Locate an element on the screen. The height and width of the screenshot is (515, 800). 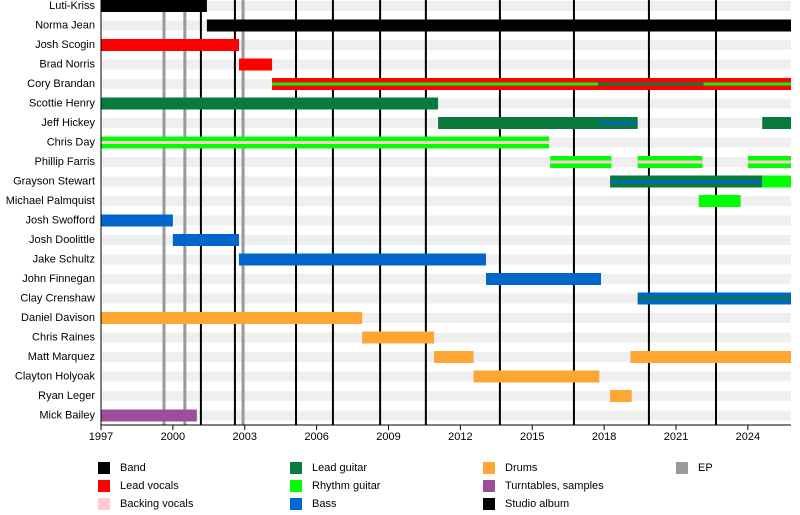
member-label: Clay Crenshaw is located at coordinates (57, 298).